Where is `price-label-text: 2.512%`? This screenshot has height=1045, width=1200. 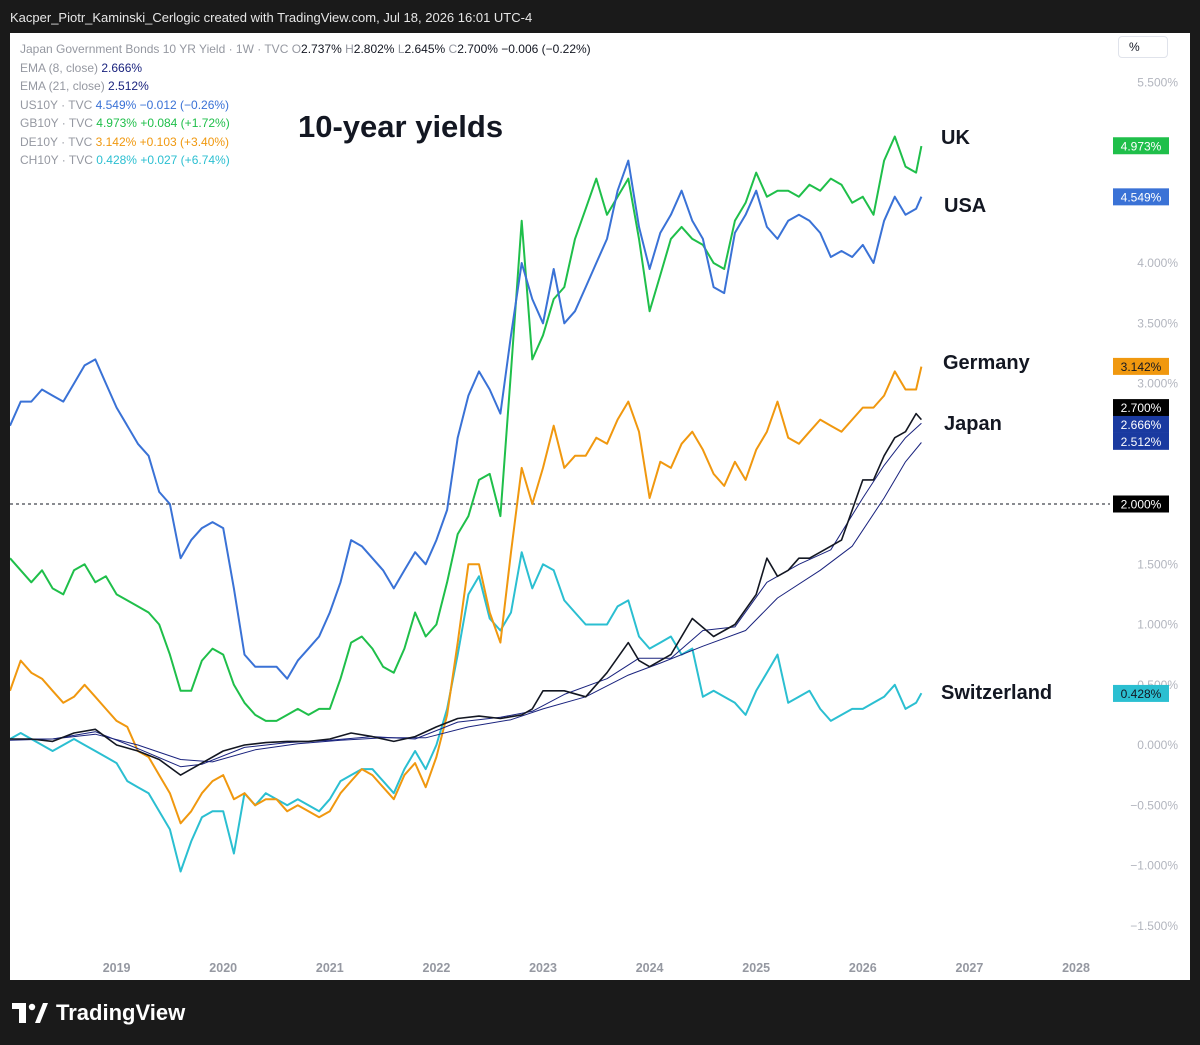
price-label-text: 2.512% is located at coordinates (1141, 442).